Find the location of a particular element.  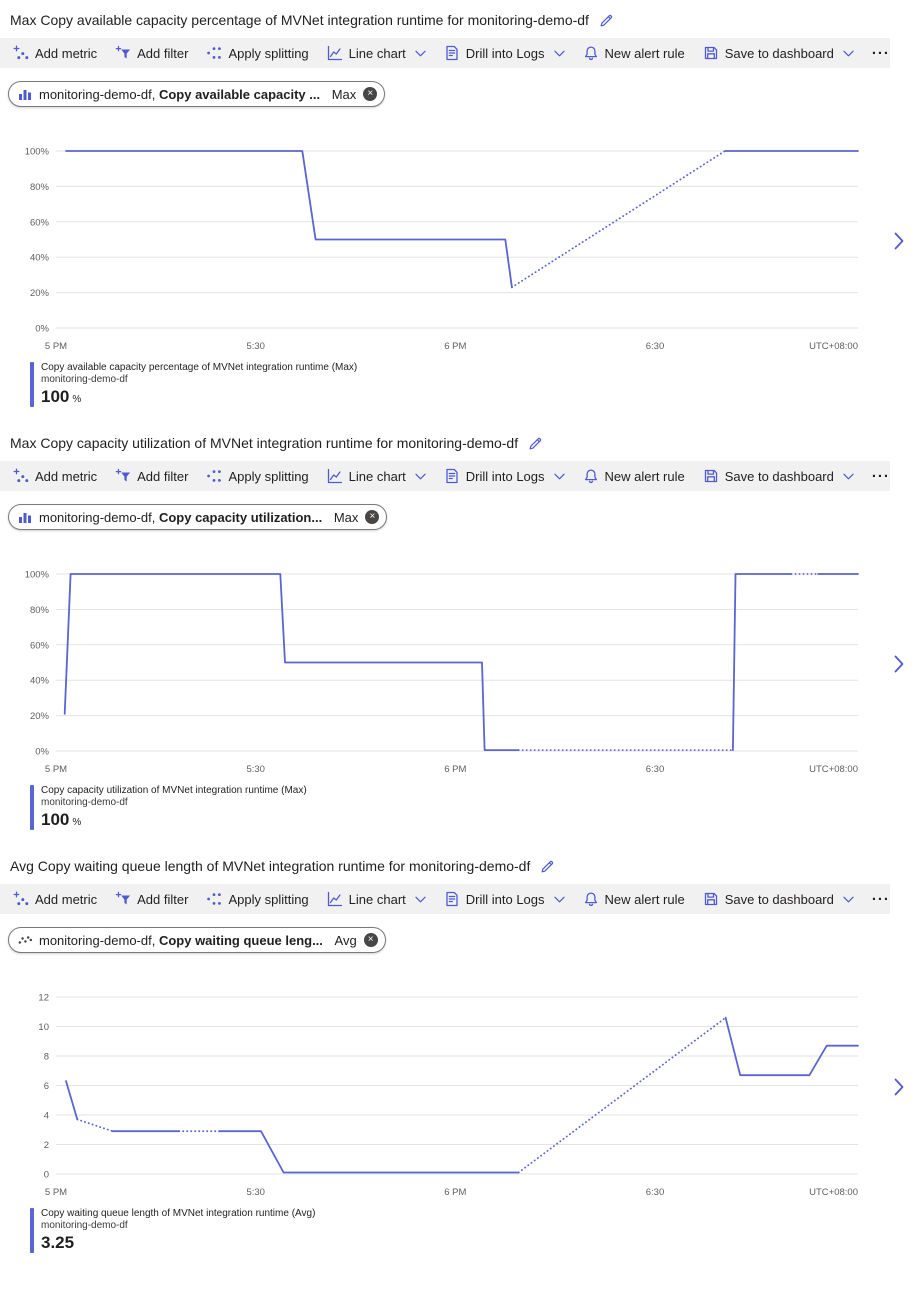

more-options-icon: ··· is located at coordinates (880, 476).